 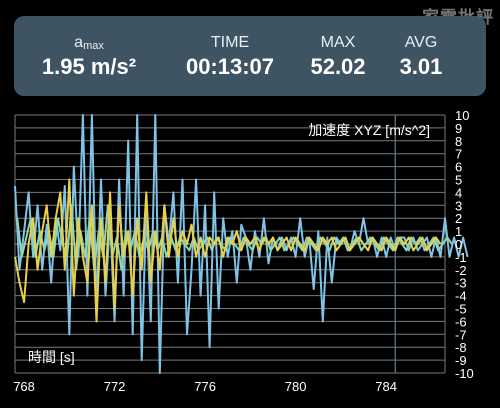 What do you see at coordinates (205, 386) in the screenshot?
I see `x-tick-label: 776` at bounding box center [205, 386].